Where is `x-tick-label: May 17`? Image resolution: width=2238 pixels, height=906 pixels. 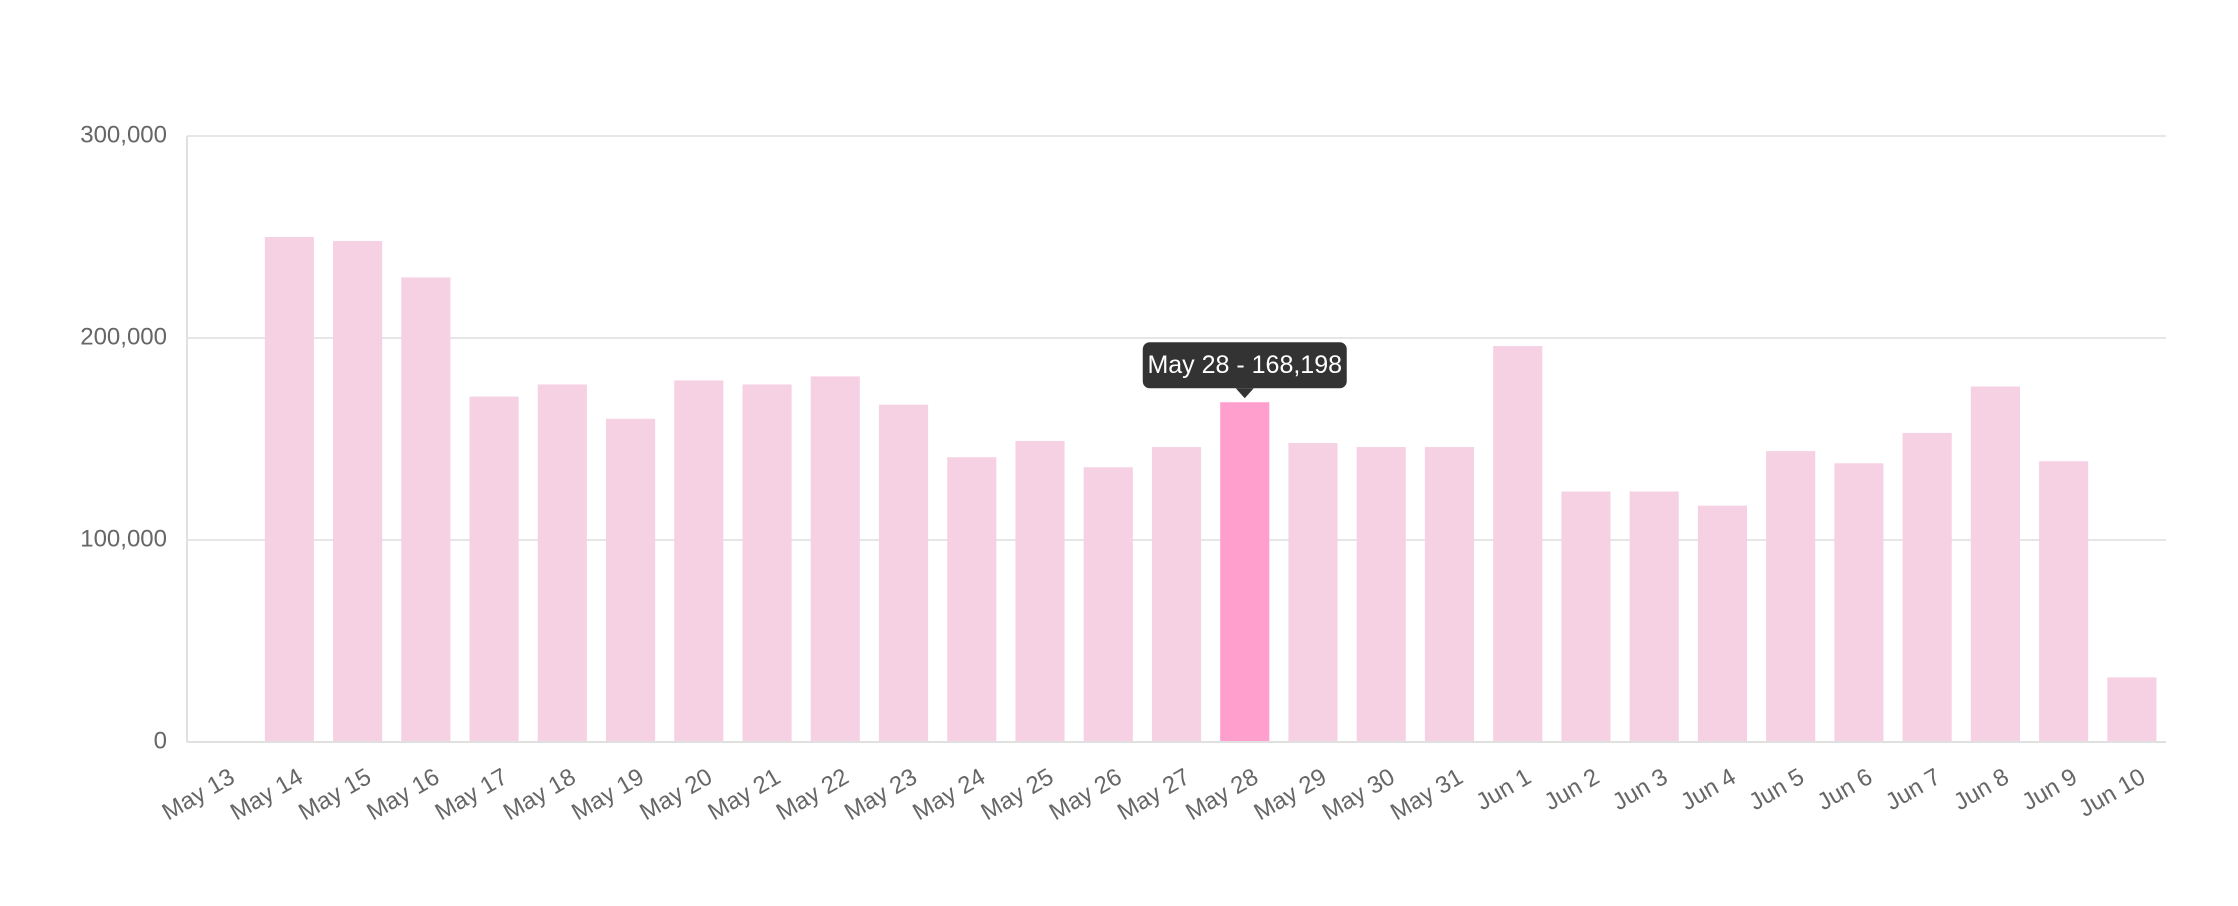 x-tick-label: May 17 is located at coordinates (472, 794).